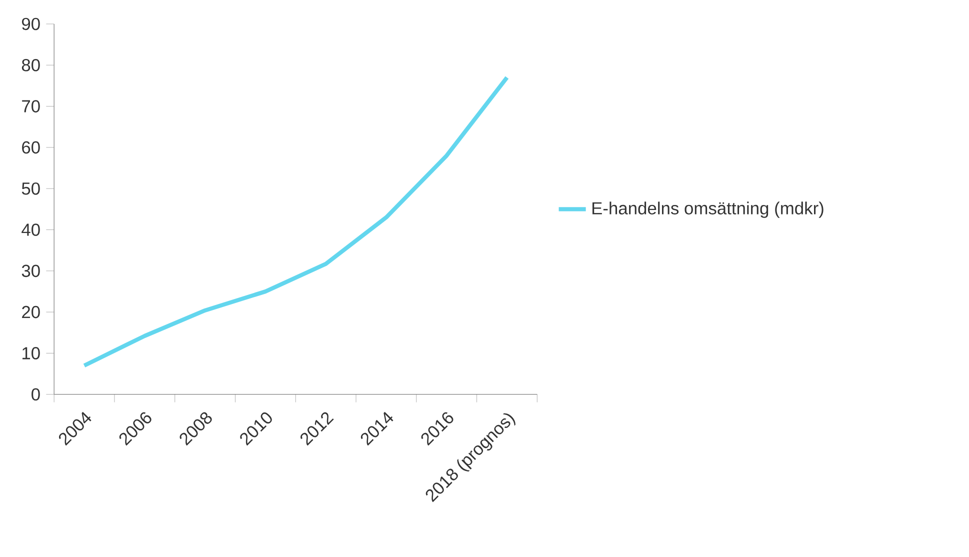  I want to click on y-tick-label: 80, so click(31, 65).